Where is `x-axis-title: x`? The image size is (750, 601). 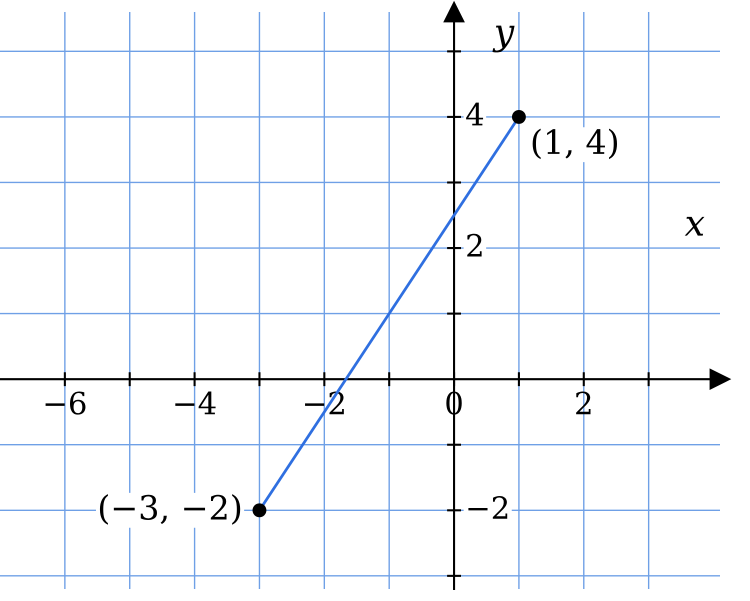 x-axis-title: x is located at coordinates (694, 226).